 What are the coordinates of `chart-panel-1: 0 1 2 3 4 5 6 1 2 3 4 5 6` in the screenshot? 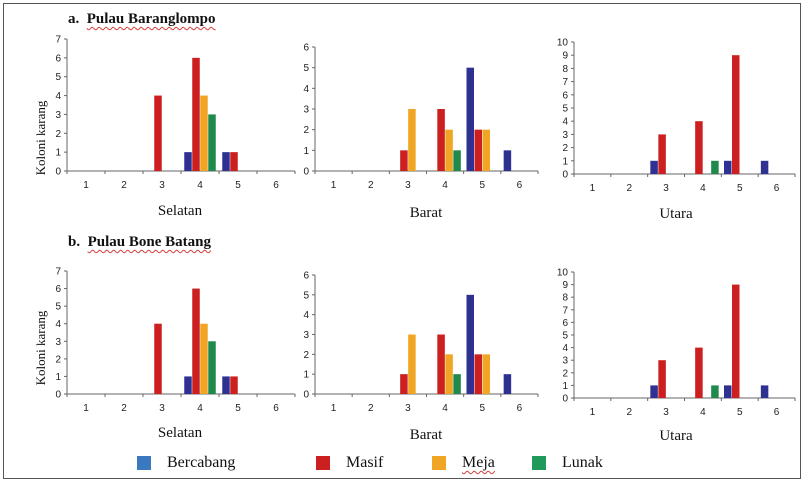 It's located at (421, 117).